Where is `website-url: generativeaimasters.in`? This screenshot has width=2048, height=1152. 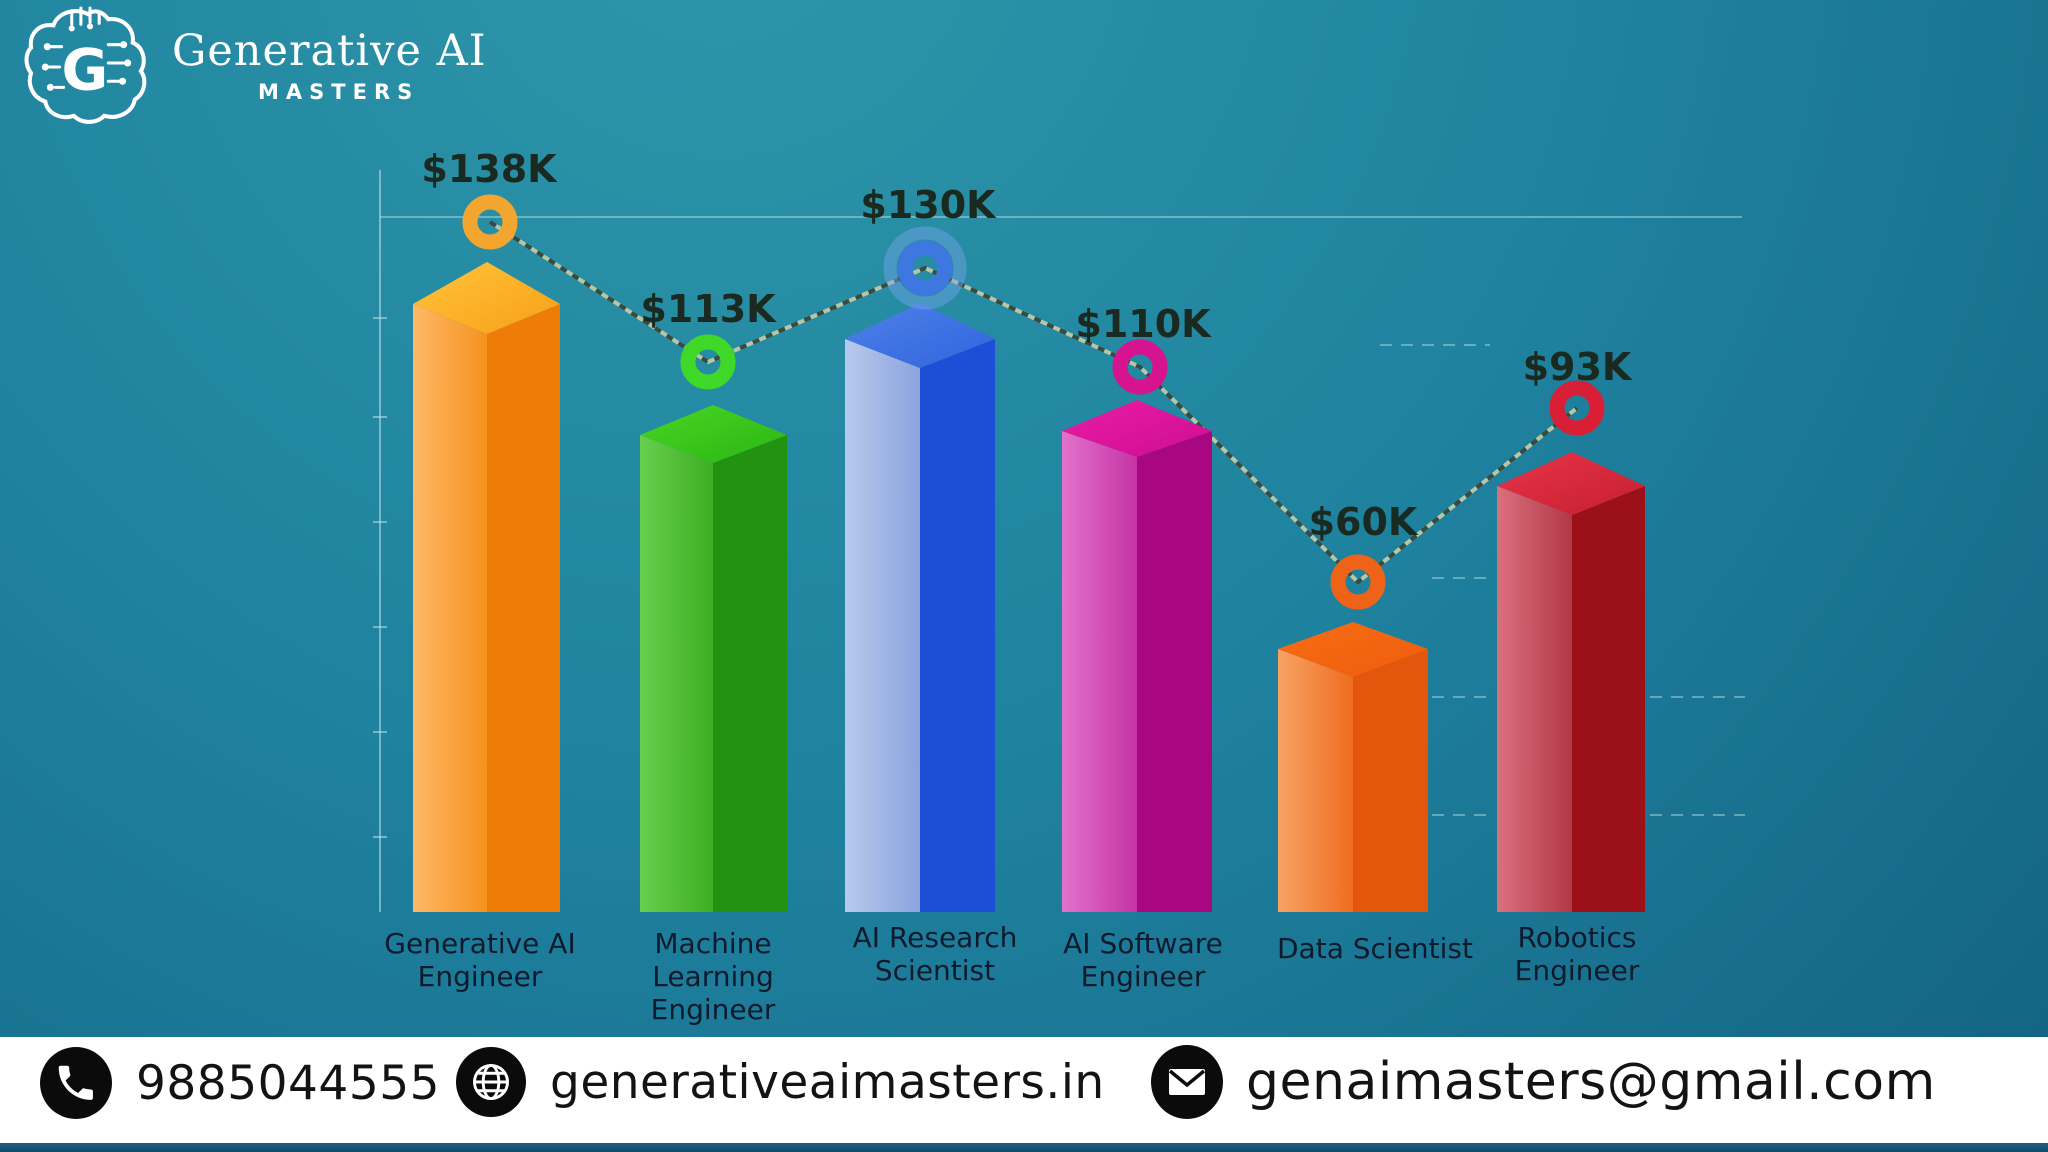
website-url: generativeaimasters.in is located at coordinates (827, 1082).